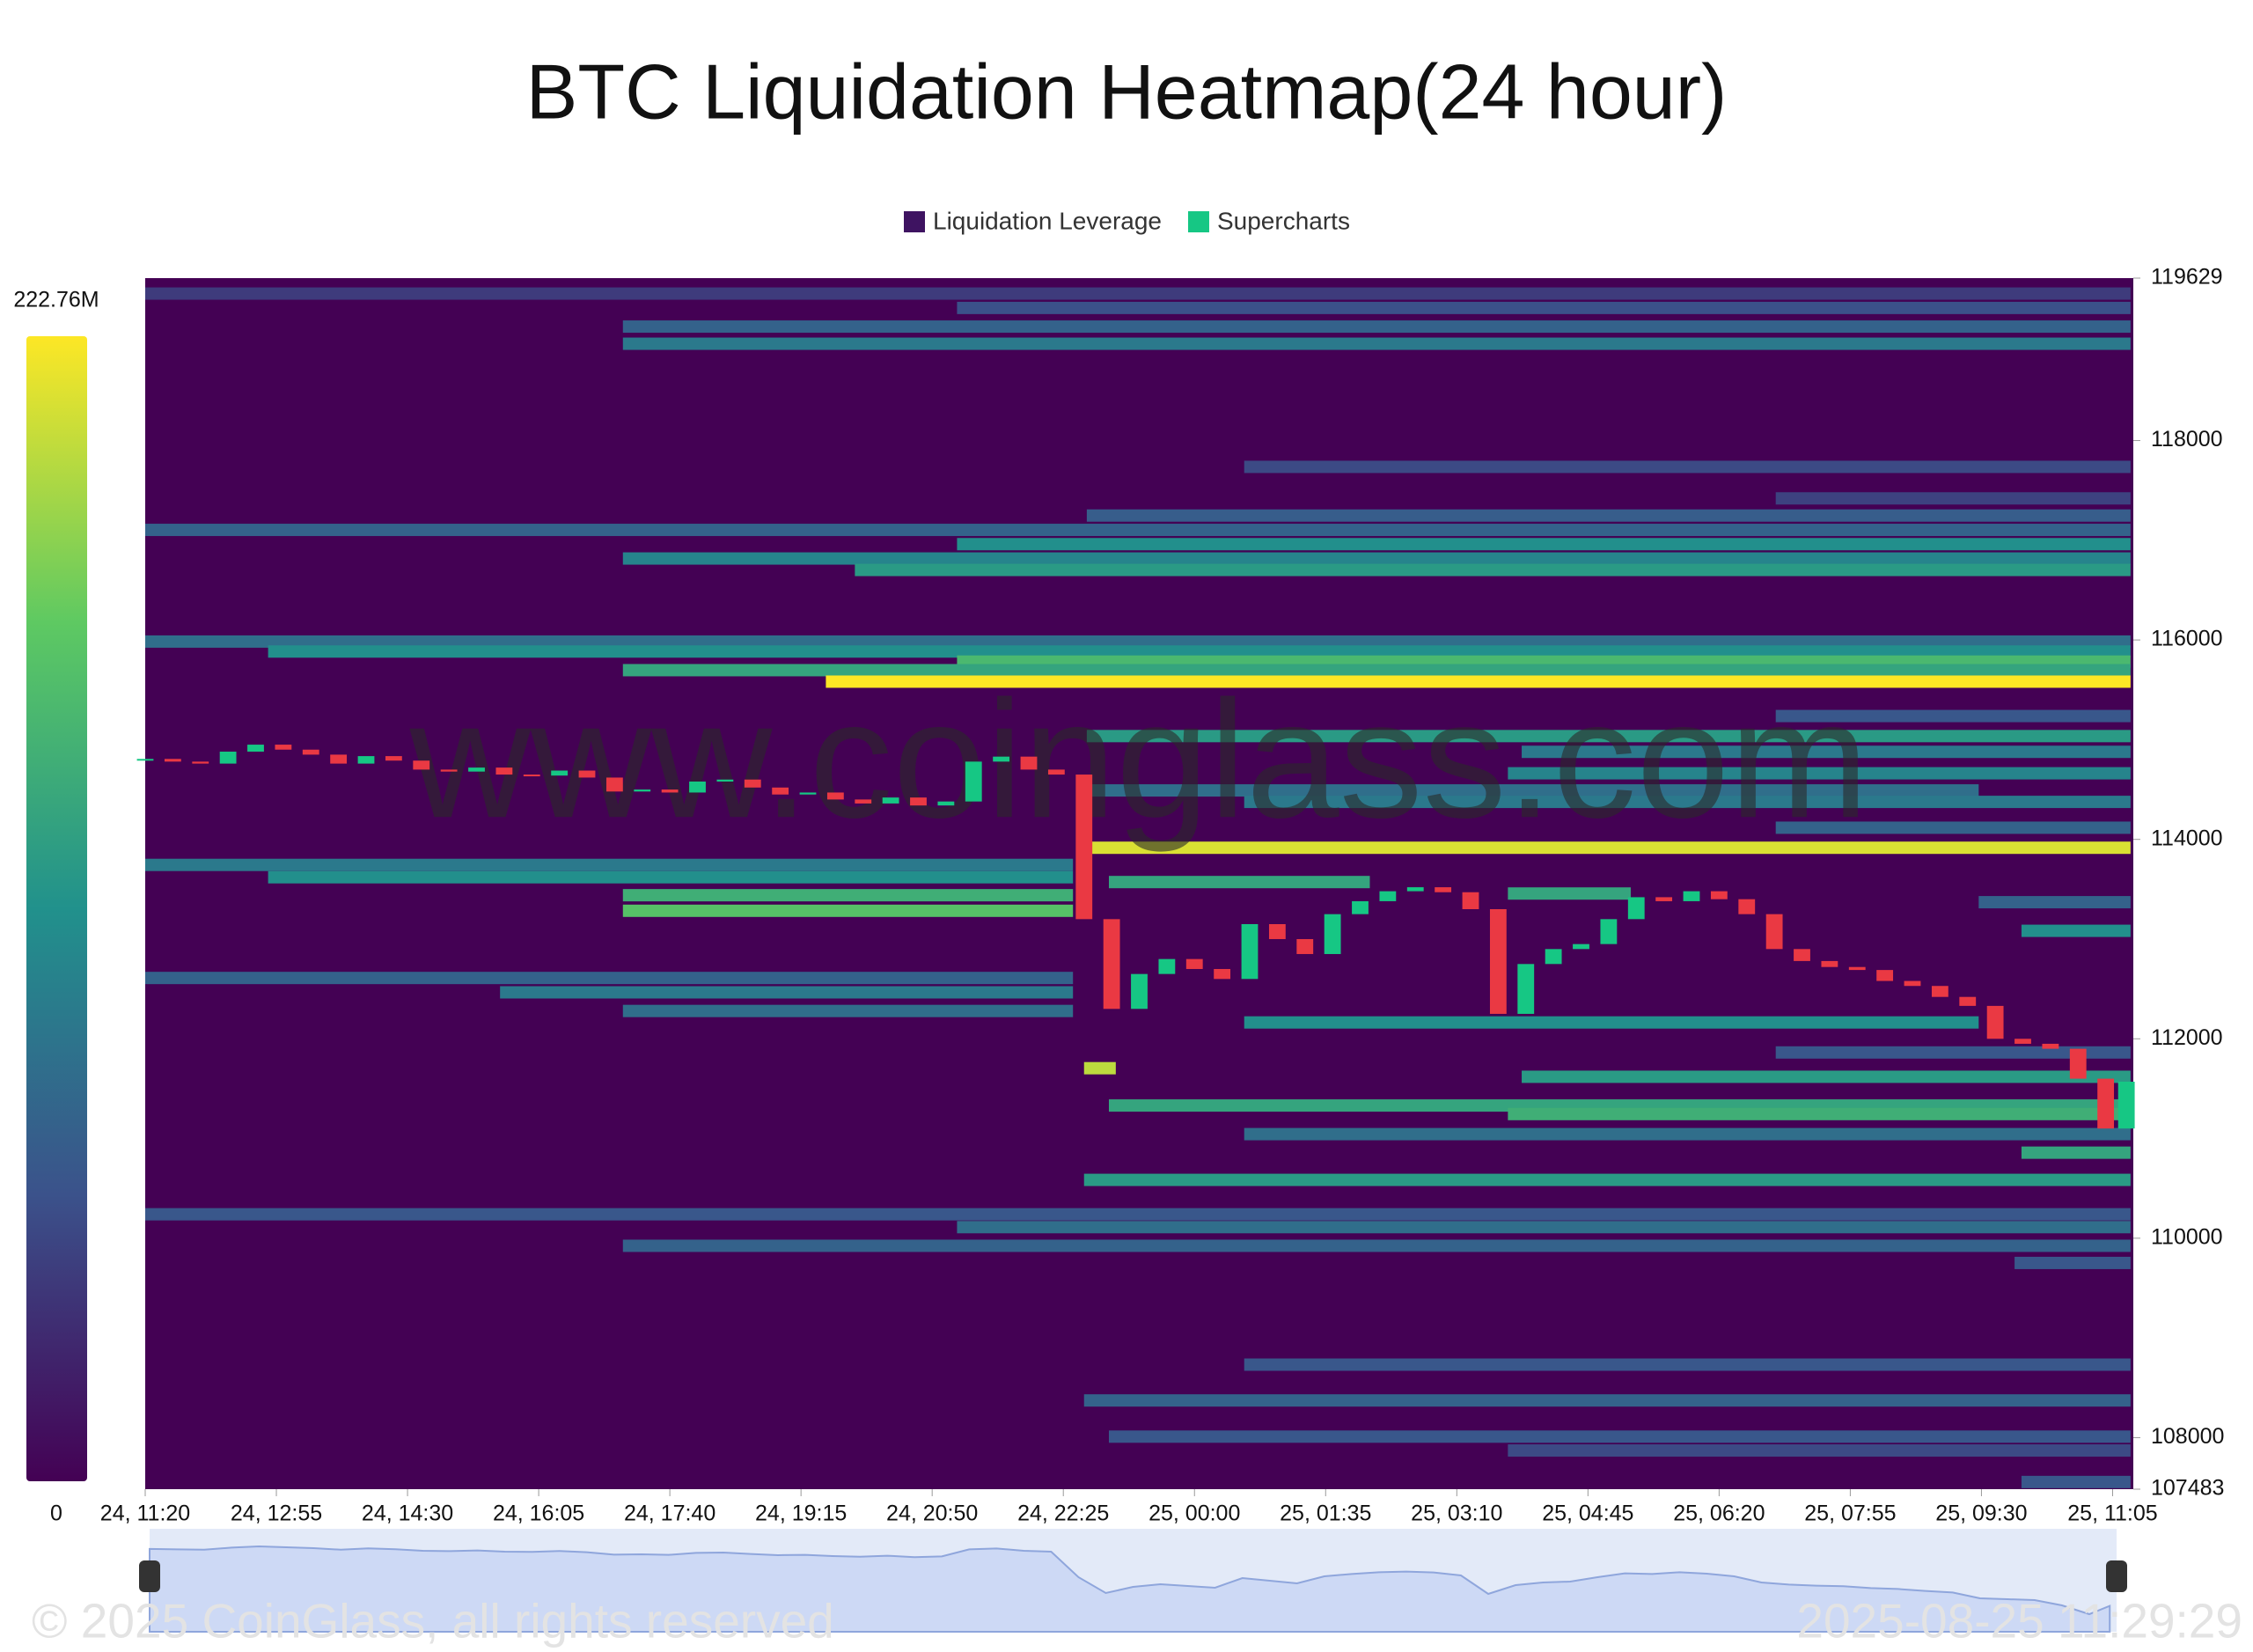  Describe the element at coordinates (1850, 1513) in the screenshot. I see `x-tick-label: 25, 07:55` at that location.